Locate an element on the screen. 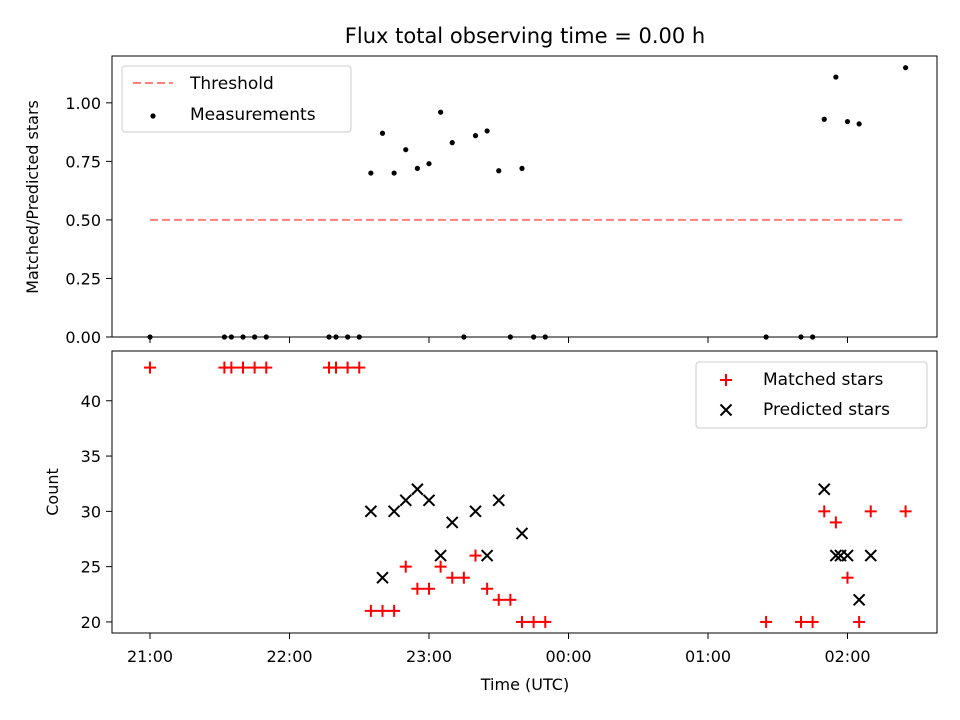 This screenshot has height=720, width=960. legend-predicted-marker is located at coordinates (726, 410).